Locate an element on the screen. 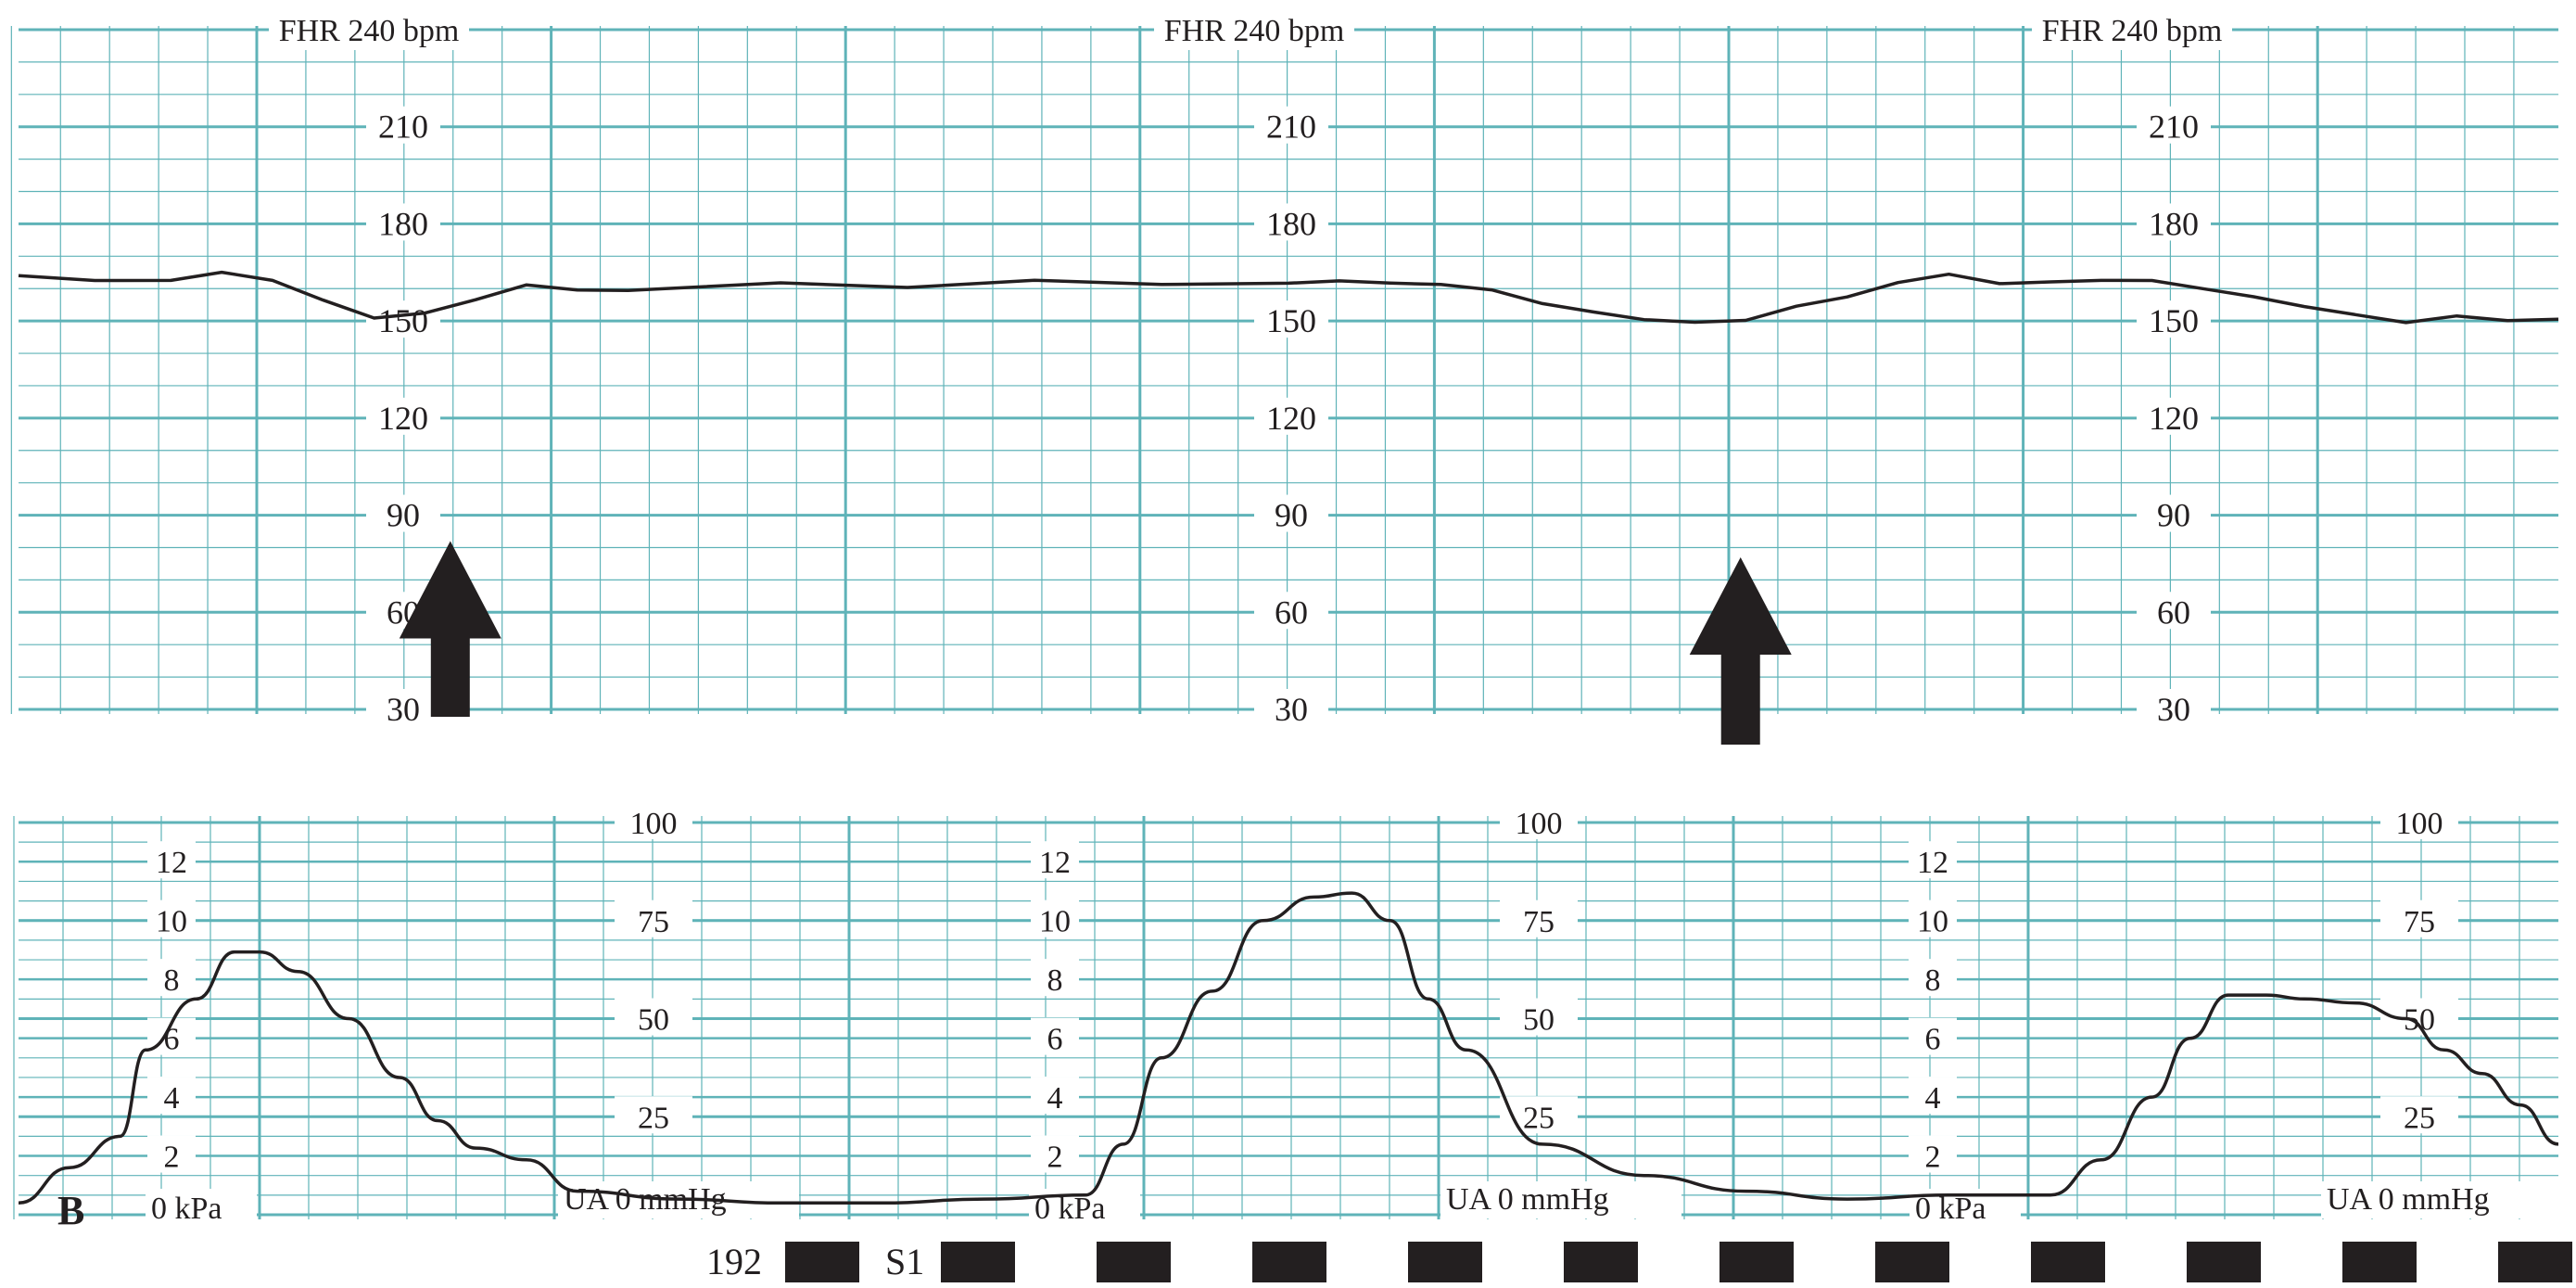  ua-kpa-tick: 8 is located at coordinates (1055, 981).